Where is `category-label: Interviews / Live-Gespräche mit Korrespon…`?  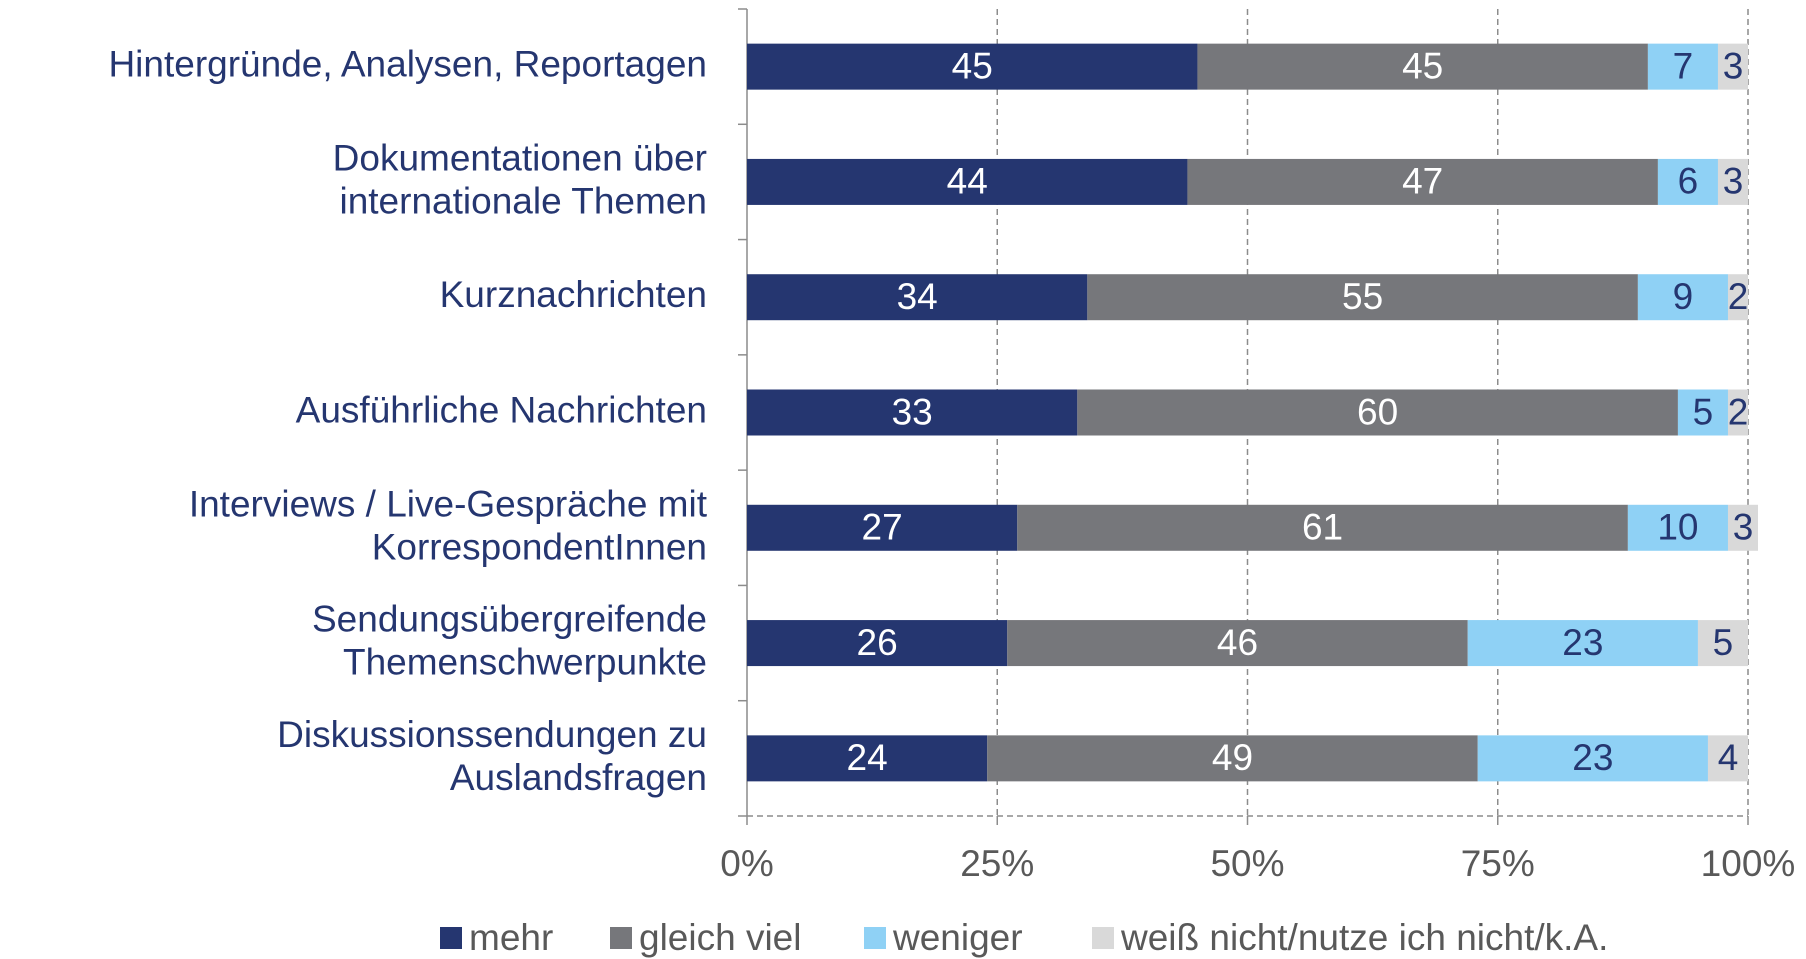 category-label: Interviews / Live-Gespräche mit Korrespon… is located at coordinates (448, 525).